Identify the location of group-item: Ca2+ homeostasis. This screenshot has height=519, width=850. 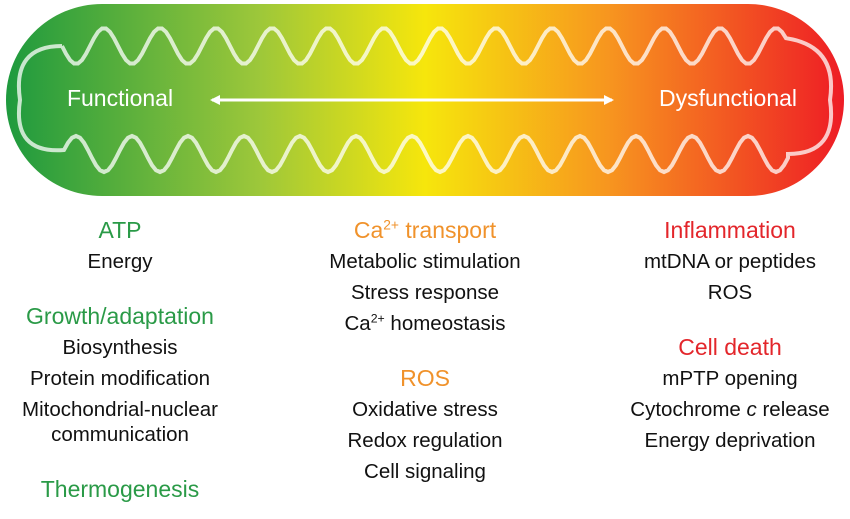
(425, 323).